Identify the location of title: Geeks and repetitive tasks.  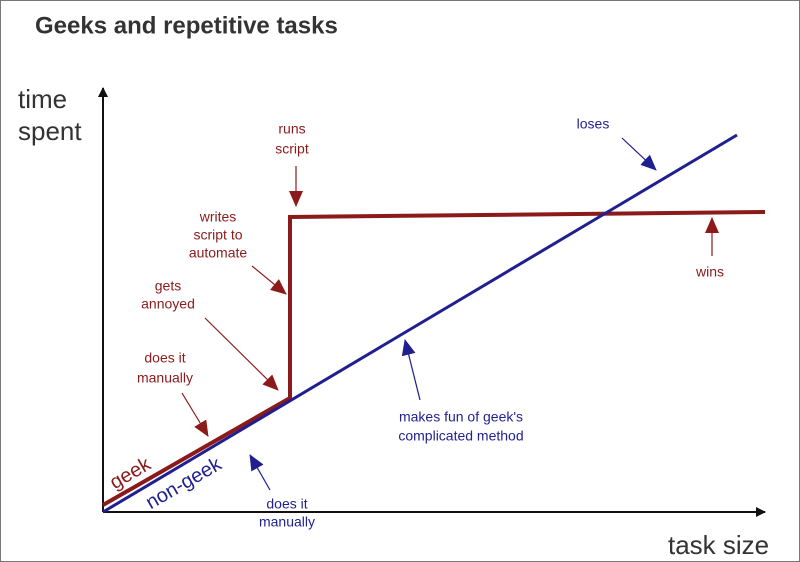
(186, 25).